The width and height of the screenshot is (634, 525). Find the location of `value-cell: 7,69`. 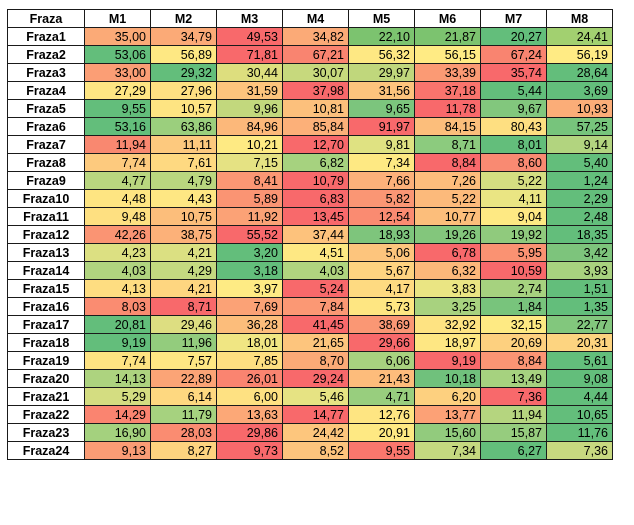

value-cell: 7,69 is located at coordinates (249, 306).